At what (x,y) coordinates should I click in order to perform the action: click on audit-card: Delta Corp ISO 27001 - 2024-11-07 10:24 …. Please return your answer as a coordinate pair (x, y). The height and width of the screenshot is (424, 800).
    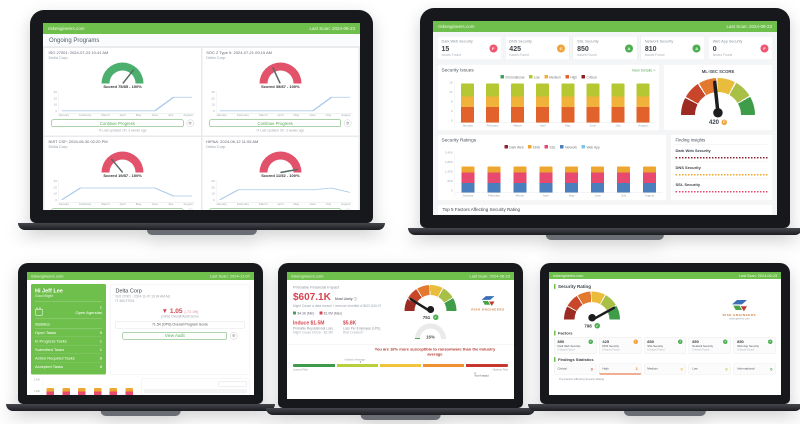
    Looking at the image, I should click on (180, 329).